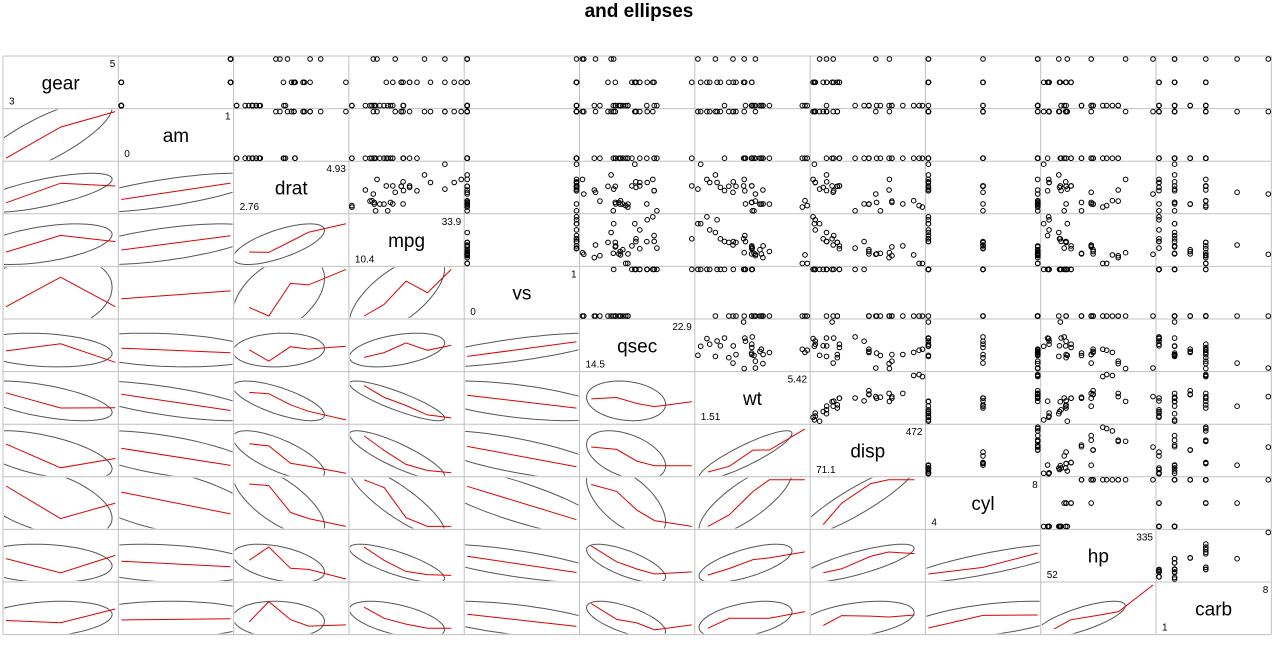 The height and width of the screenshot is (646, 1278). Describe the element at coordinates (863, 617) in the screenshot. I see `ellipse-panel-carb-vs-disp` at that location.